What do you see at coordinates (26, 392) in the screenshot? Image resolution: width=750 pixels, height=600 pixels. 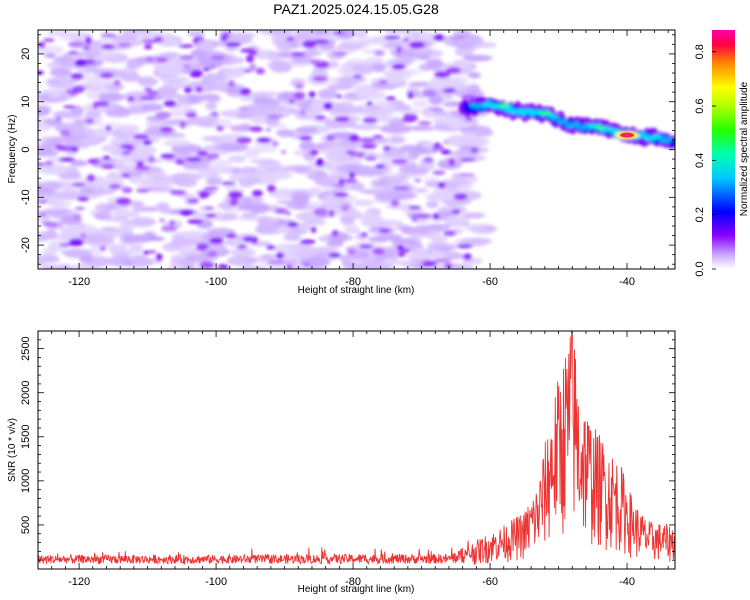 I see `y-tick-label: 2000` at bounding box center [26, 392].